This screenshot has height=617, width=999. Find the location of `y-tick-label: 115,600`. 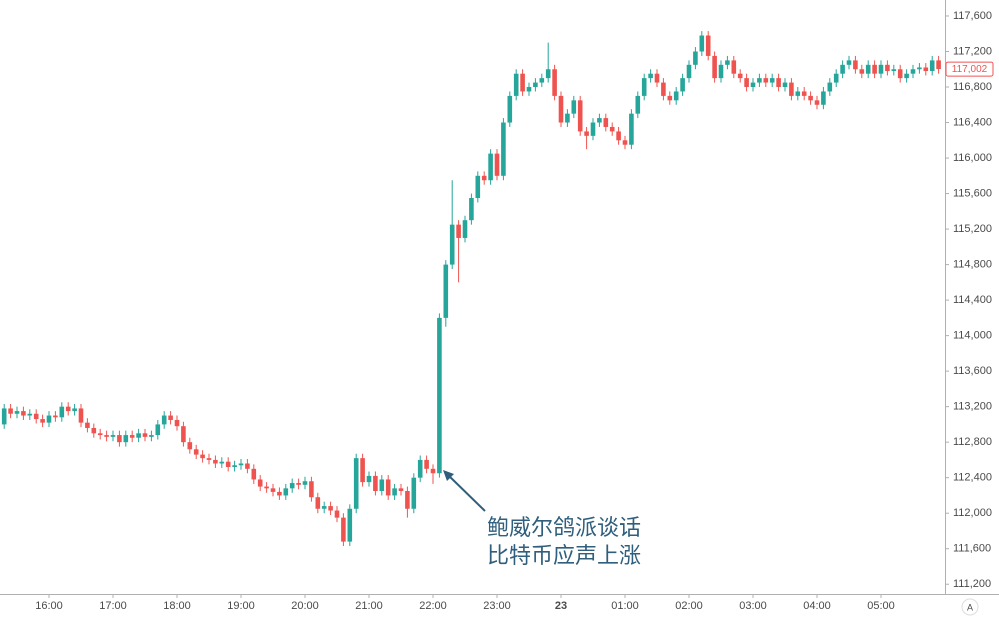

y-tick-label: 115,600 is located at coordinates (972, 193).